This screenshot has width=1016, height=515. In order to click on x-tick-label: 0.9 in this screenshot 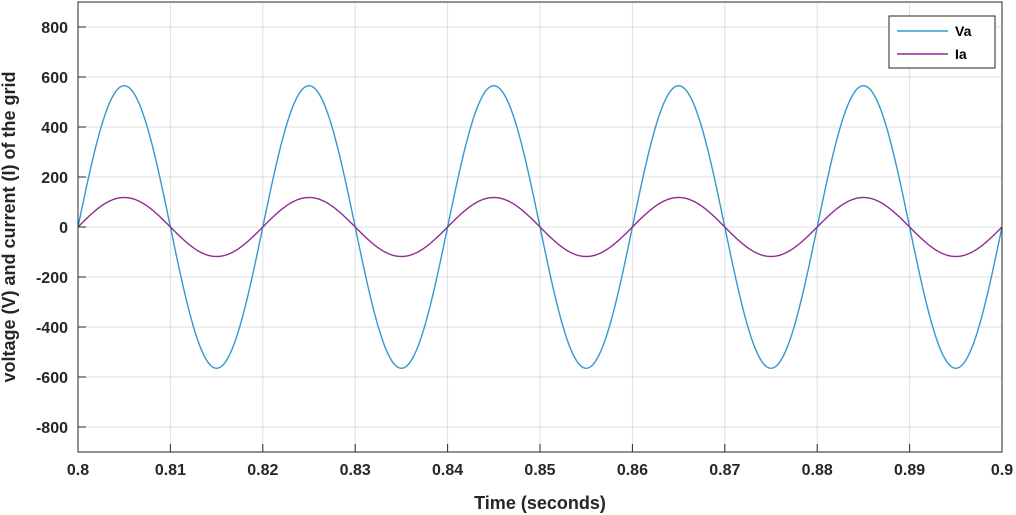, I will do `click(1002, 470)`.